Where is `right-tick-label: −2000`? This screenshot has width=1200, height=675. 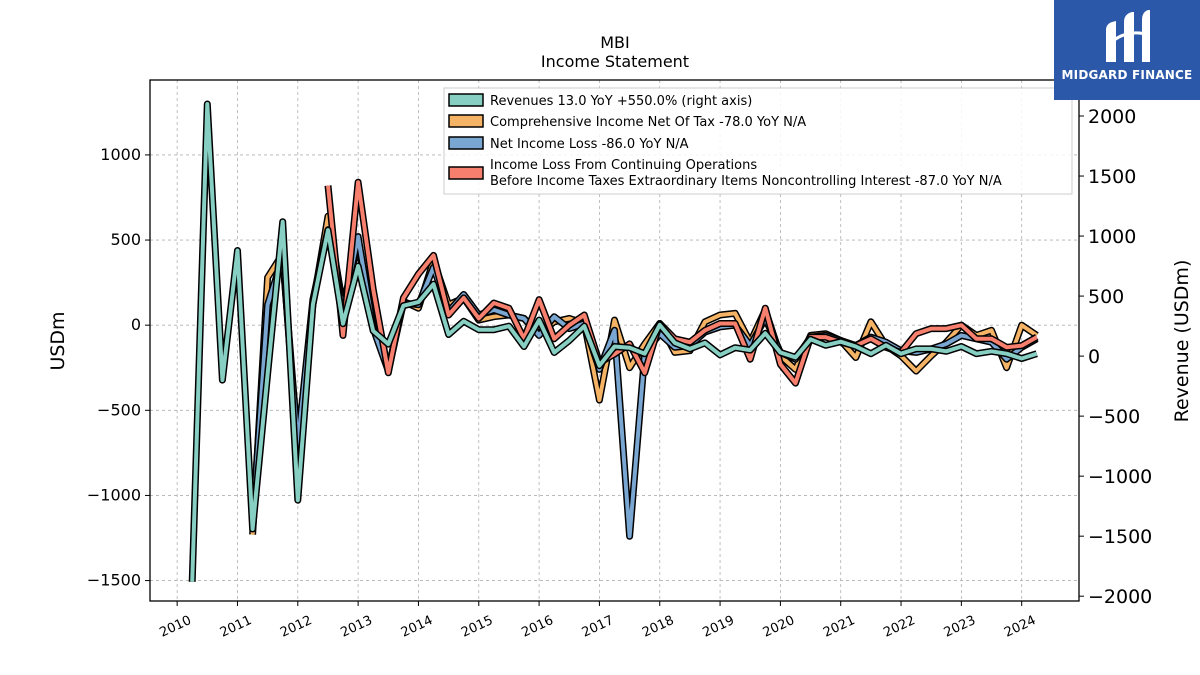 right-tick-label: −2000 is located at coordinates (1120, 597).